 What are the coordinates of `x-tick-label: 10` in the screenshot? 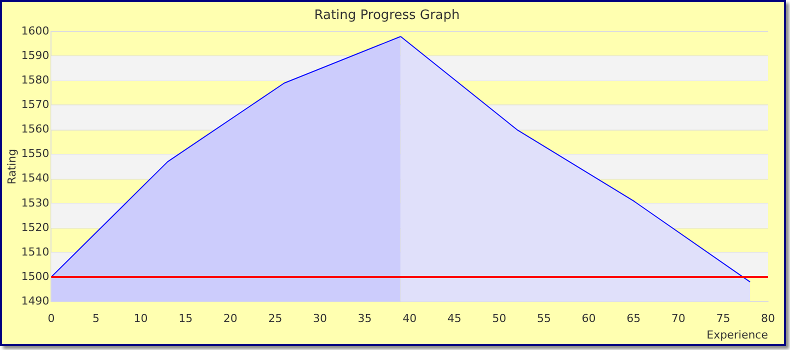 It's located at (141, 319).